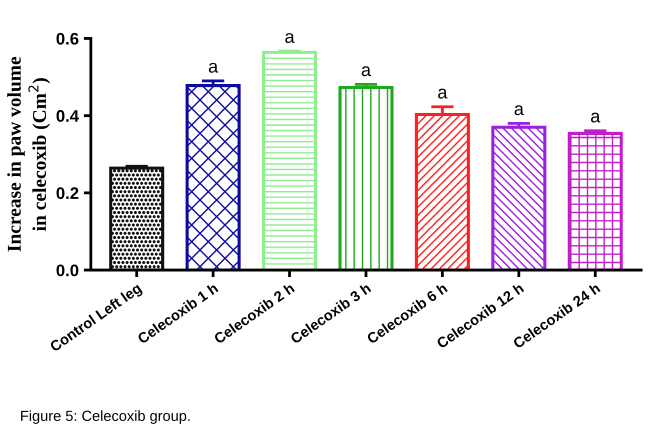 This screenshot has width=663, height=437. I want to click on y-tick-label: 0.6, so click(67, 38).